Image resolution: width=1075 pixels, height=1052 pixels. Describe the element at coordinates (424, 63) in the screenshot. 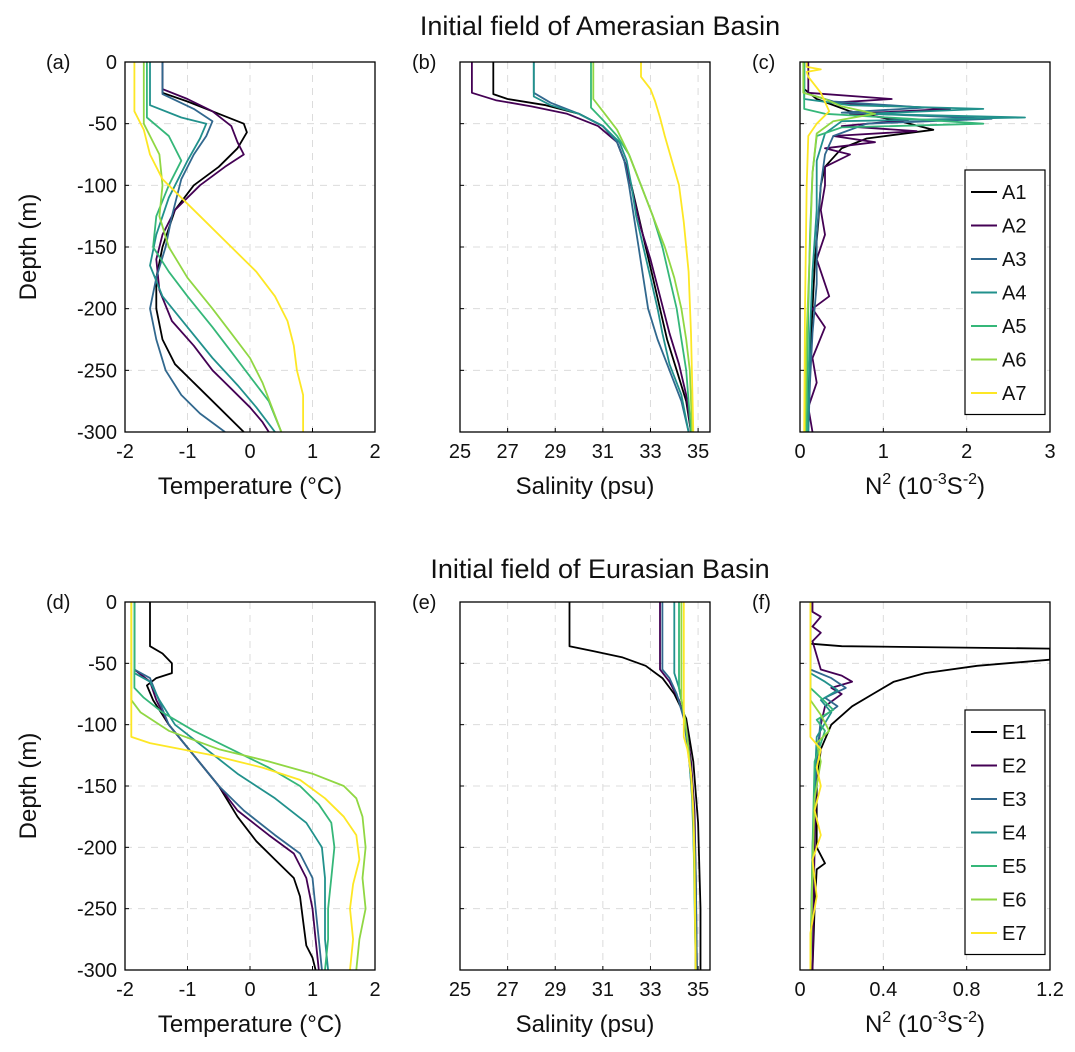

I see `panel-label: (b)` at that location.